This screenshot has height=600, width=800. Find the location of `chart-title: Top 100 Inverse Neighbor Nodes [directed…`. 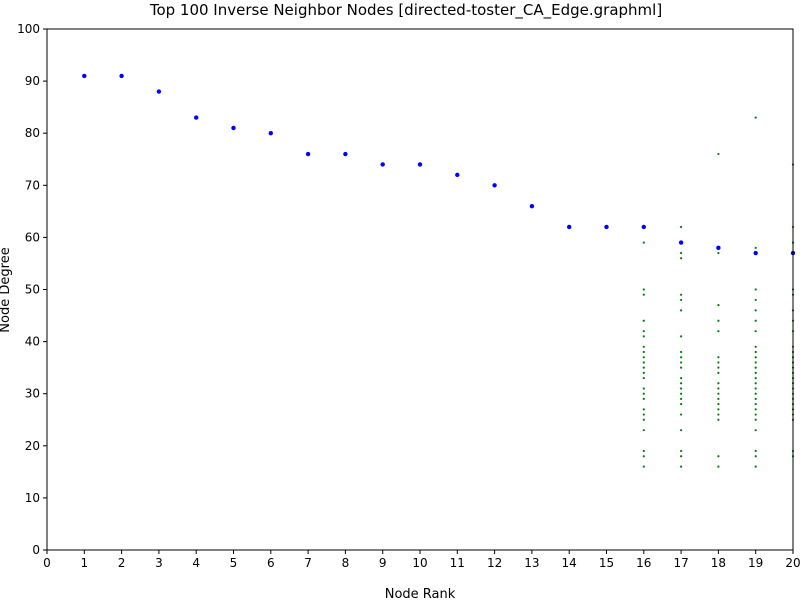

chart-title: Top 100 Inverse Neighbor Nodes [directed… is located at coordinates (405, 10).